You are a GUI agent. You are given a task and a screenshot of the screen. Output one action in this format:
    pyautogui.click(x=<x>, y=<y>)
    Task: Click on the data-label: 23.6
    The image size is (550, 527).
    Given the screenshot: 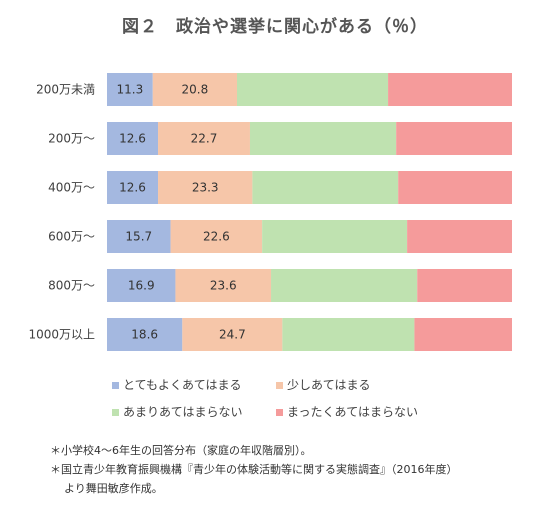 What is the action you would take?
    pyautogui.click(x=223, y=286)
    